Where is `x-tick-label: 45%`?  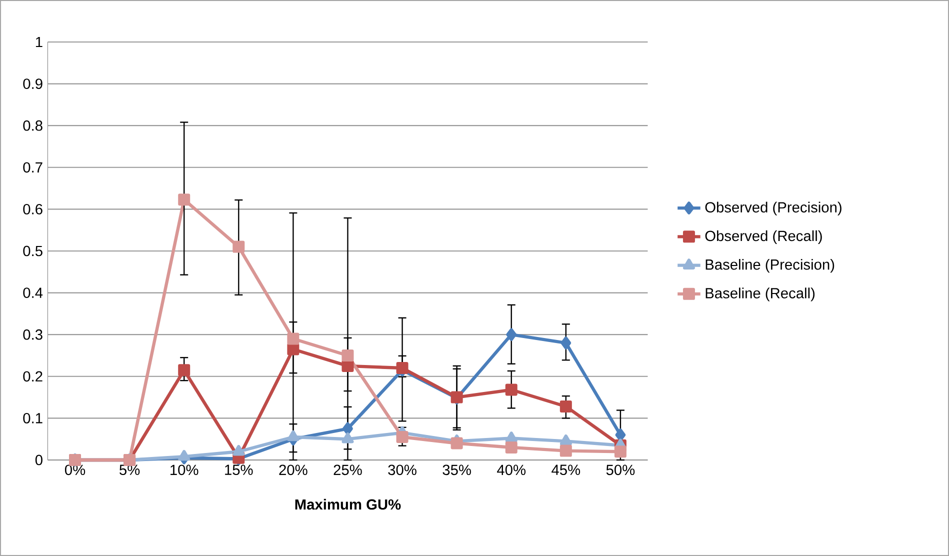
x-tick-label: 45% is located at coordinates (566, 470).